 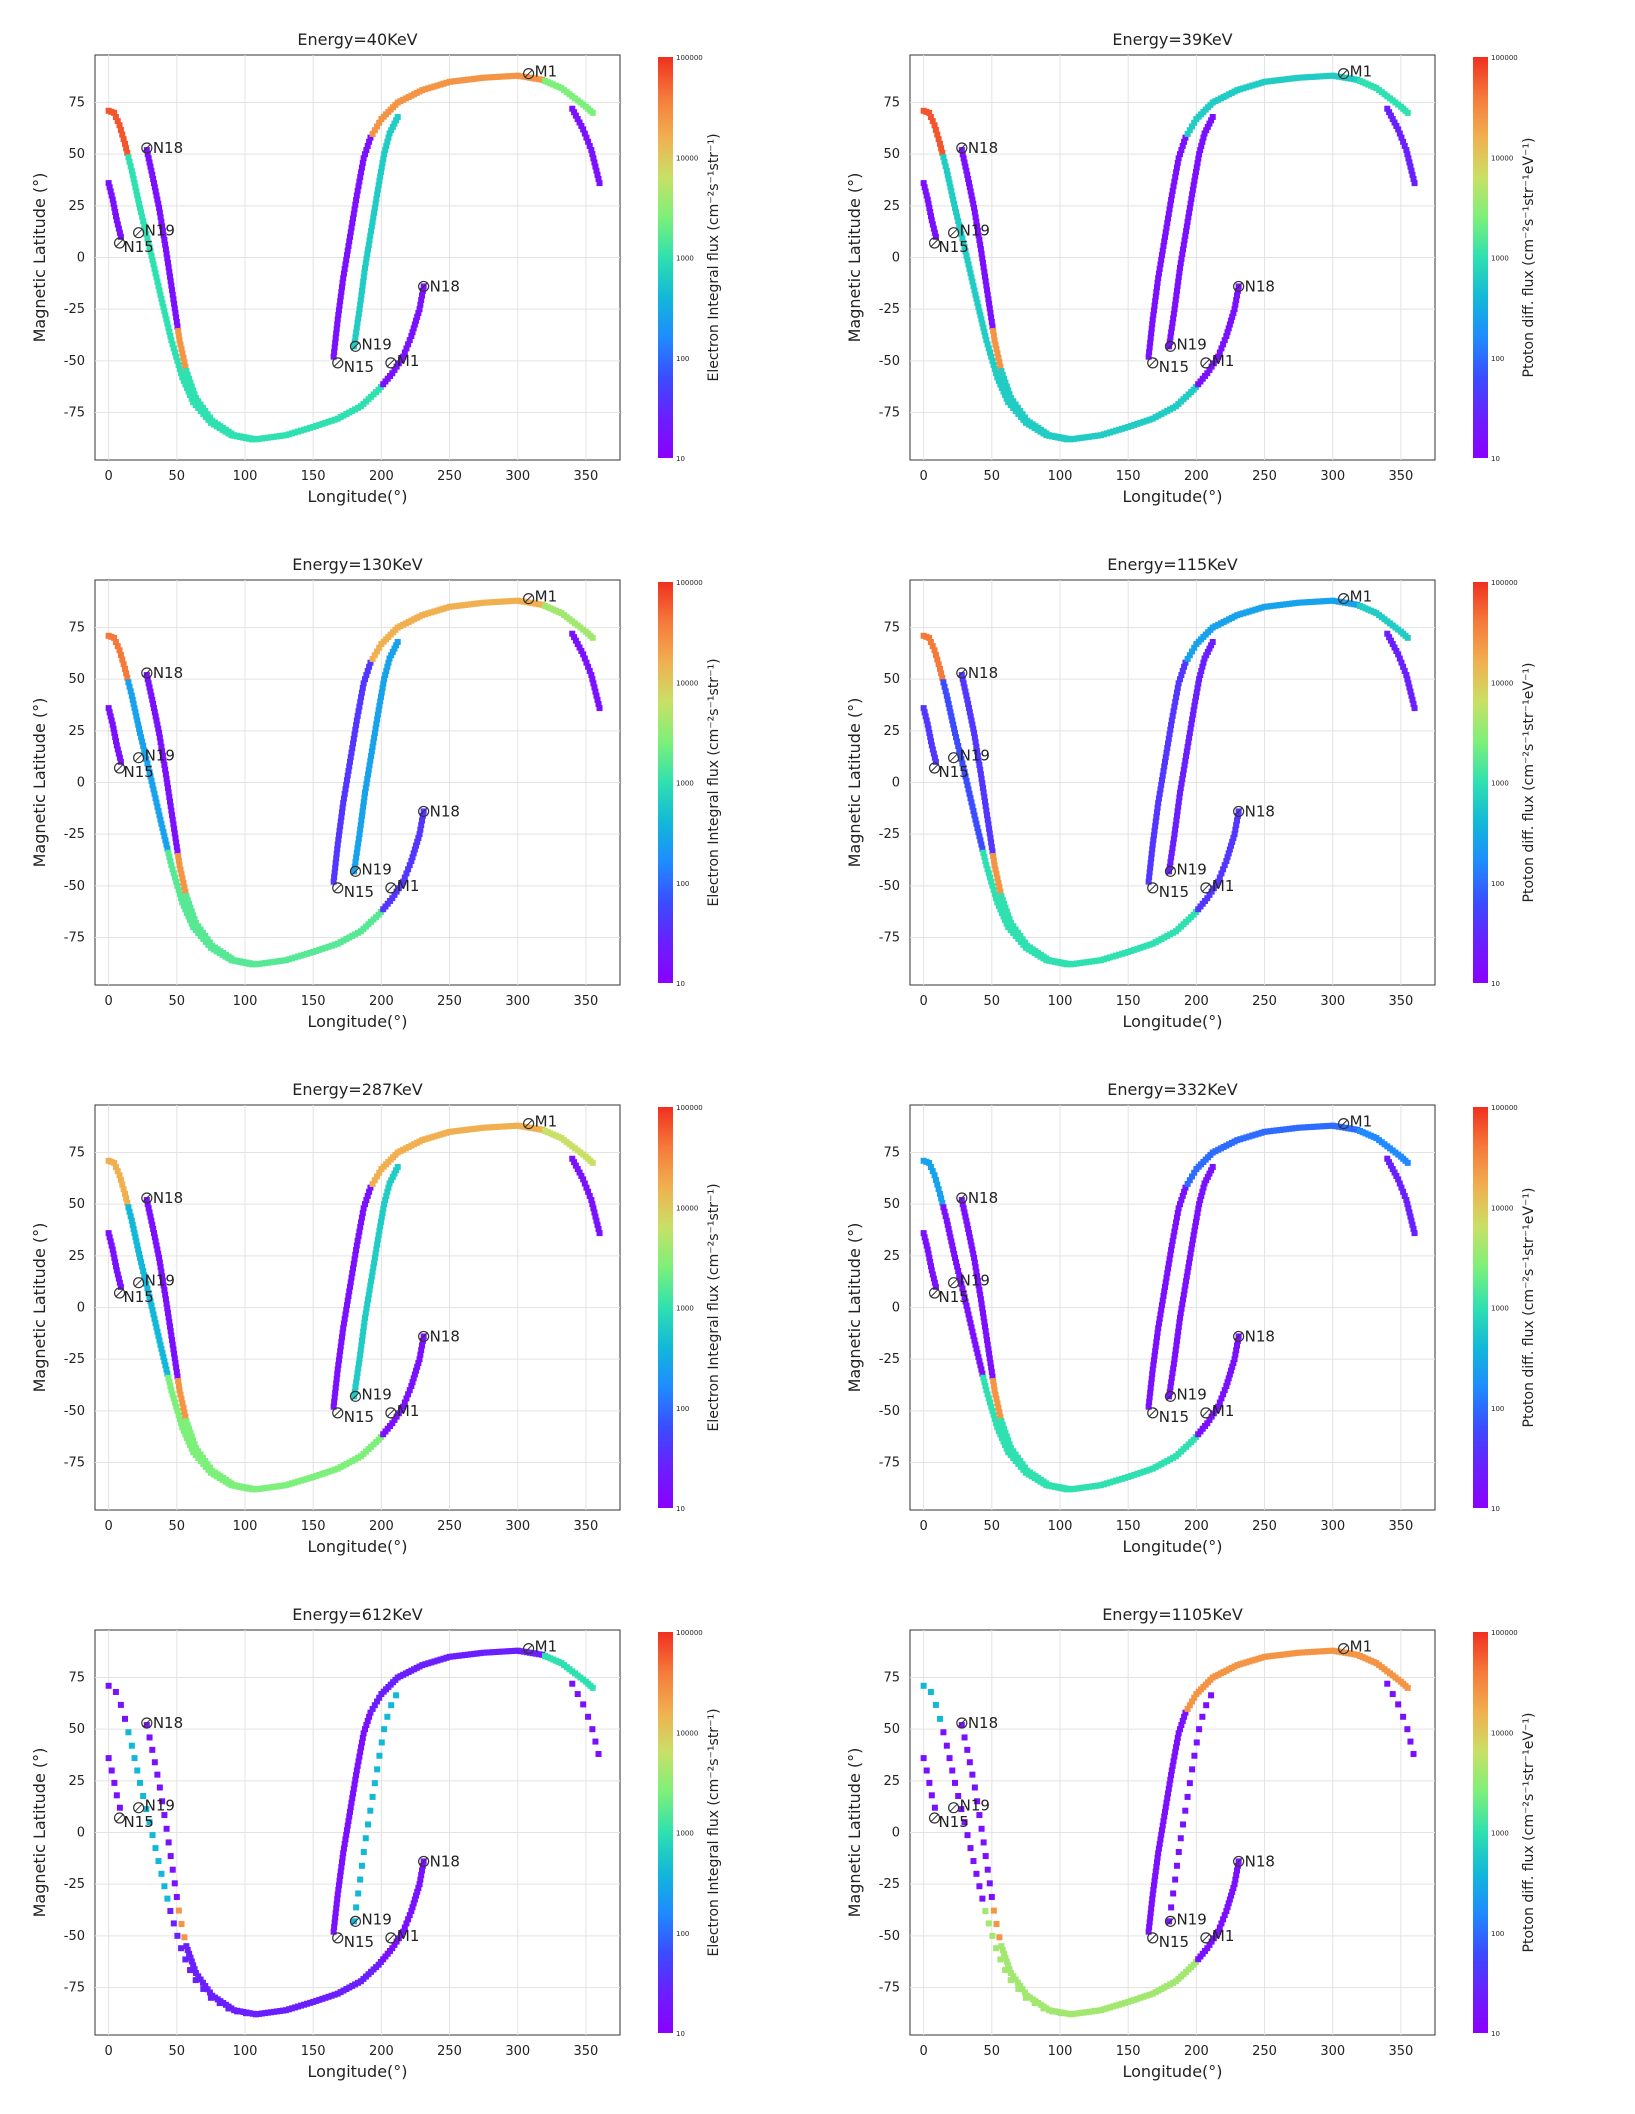 What do you see at coordinates (689, 1108) in the screenshot?
I see `colorbar-tick-label: 100000` at bounding box center [689, 1108].